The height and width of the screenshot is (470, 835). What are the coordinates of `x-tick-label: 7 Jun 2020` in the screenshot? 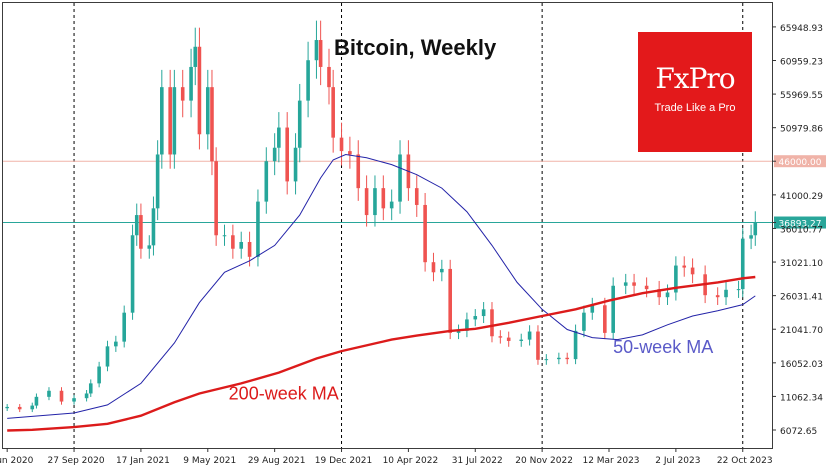 It's located at (17, 461).